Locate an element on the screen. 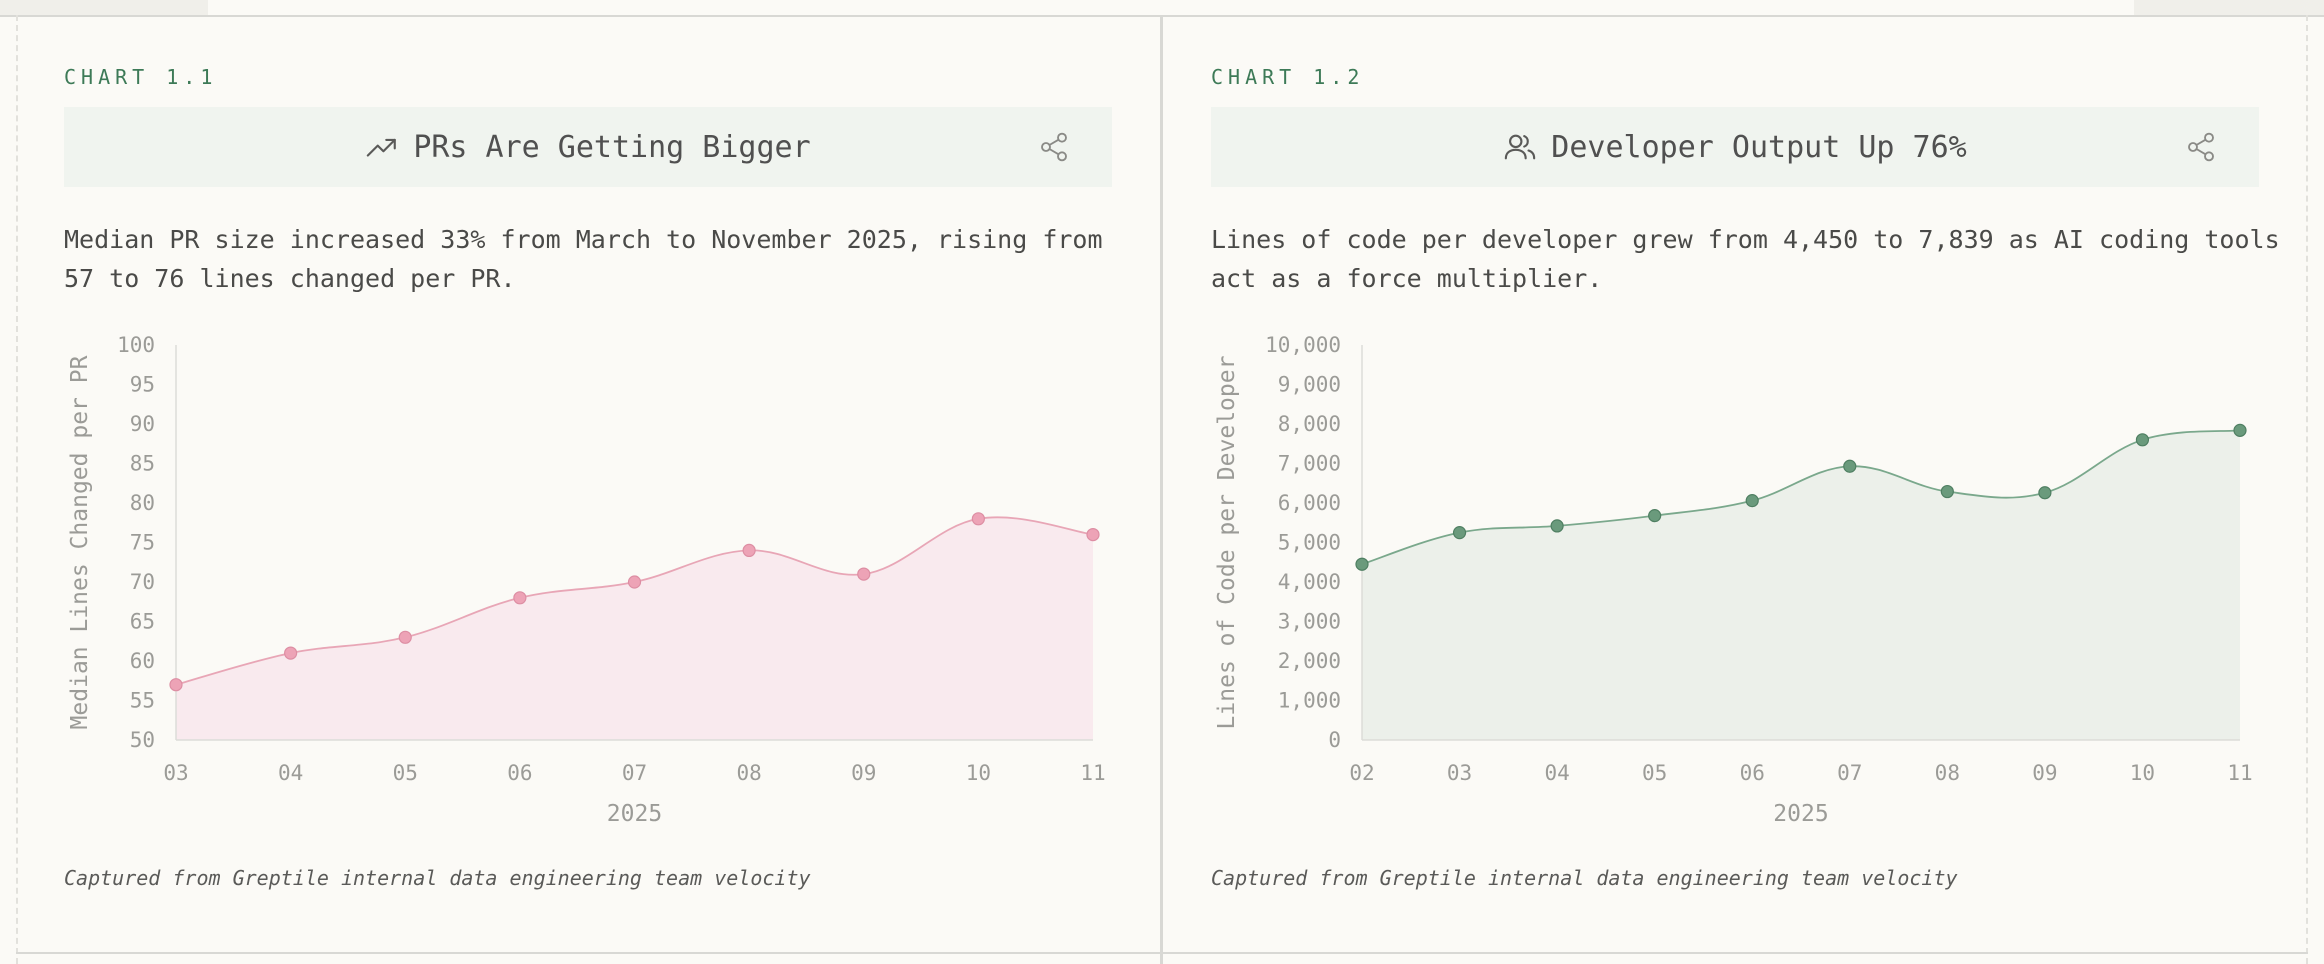 The height and width of the screenshot is (964, 2324). bottom-rule is located at coordinates (1162, 953).